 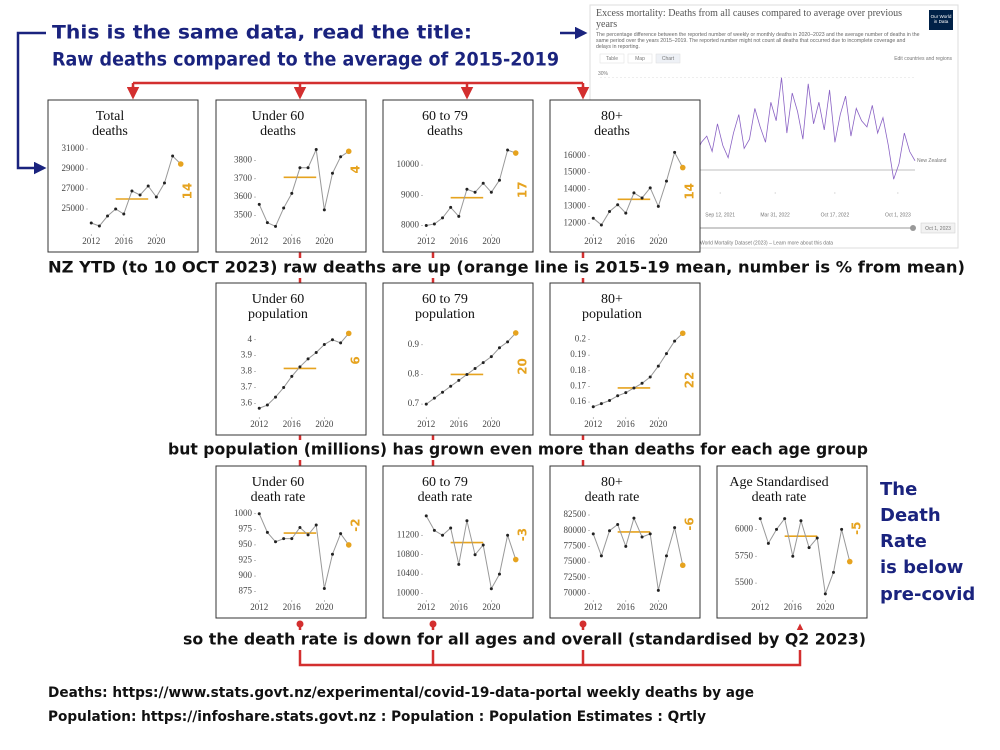 What do you see at coordinates (246, 575) in the screenshot?
I see `y-tick-label: 900` at bounding box center [246, 575].